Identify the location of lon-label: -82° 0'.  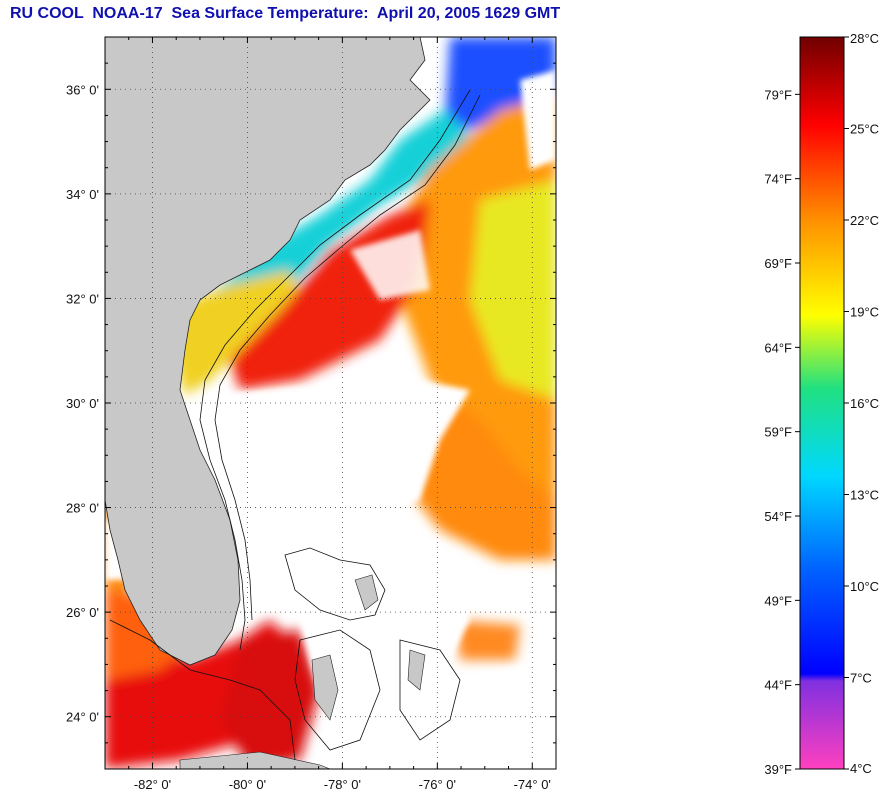
(152, 784).